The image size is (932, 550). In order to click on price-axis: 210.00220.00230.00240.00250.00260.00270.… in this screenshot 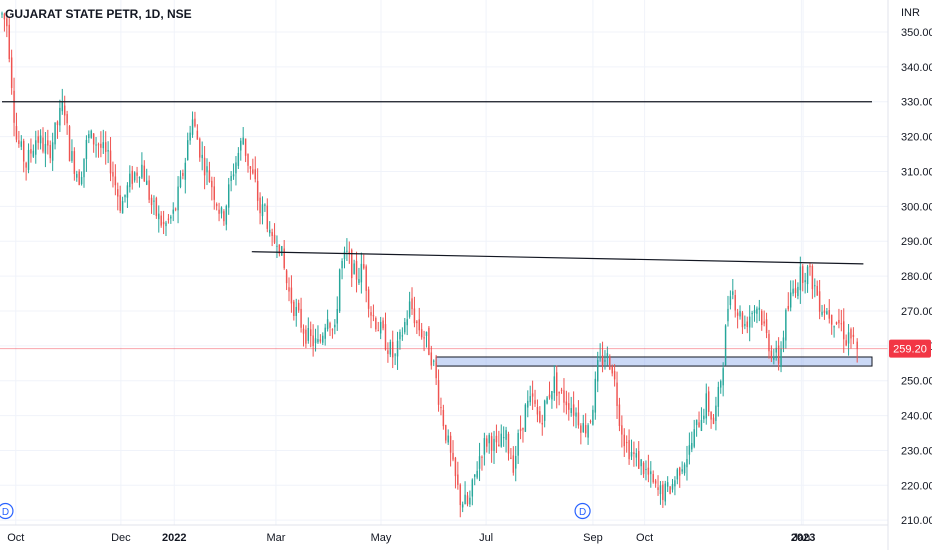, I will do `click(916, 277)`.